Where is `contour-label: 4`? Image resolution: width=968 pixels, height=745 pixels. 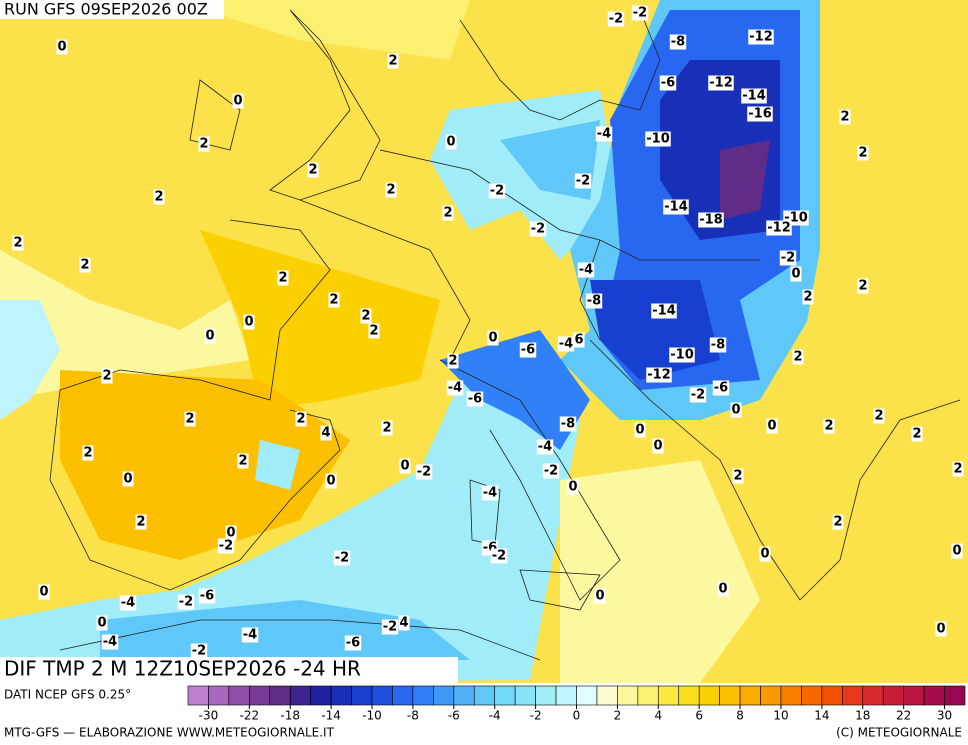
contour-label: 4 is located at coordinates (403, 623).